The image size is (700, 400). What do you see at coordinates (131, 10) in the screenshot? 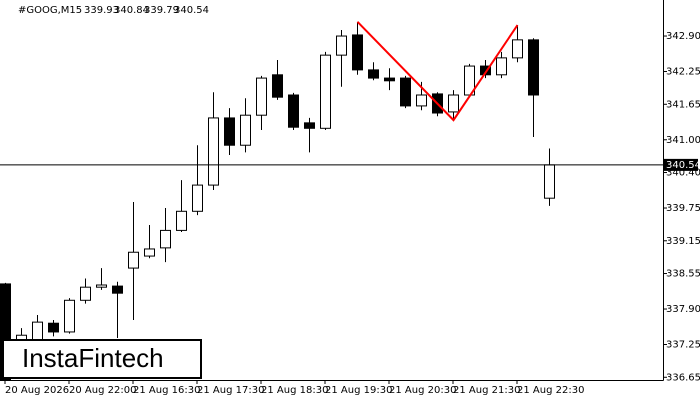
I see `header-high: 340.84` at bounding box center [131, 10].